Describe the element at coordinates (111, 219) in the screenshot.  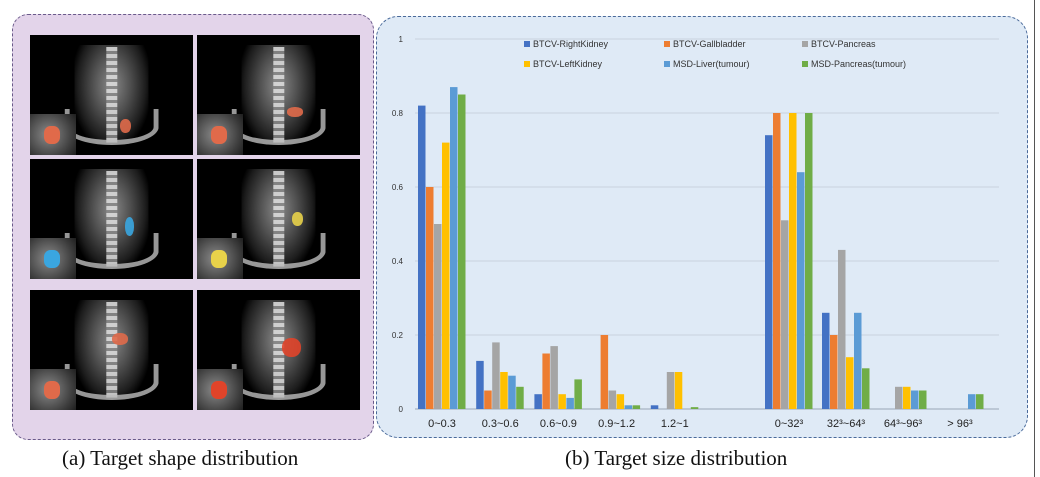
I see `ct-thumbnail-pancreas` at that location.